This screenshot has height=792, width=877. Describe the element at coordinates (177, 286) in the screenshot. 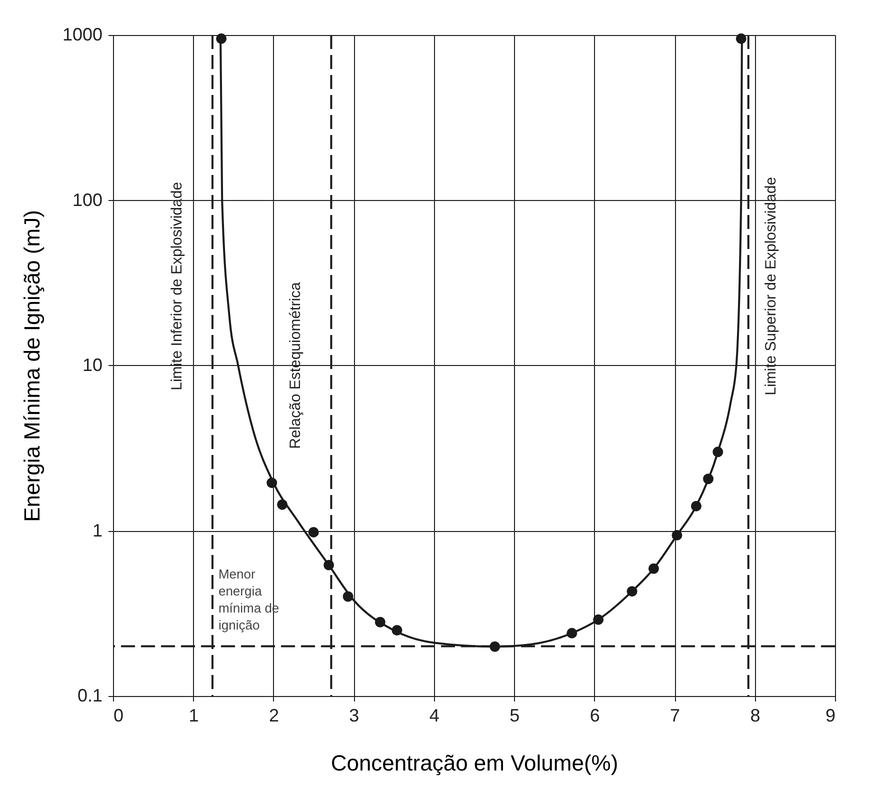

I see `ref-line-label: Limite Inferior de Explosividade` at that location.